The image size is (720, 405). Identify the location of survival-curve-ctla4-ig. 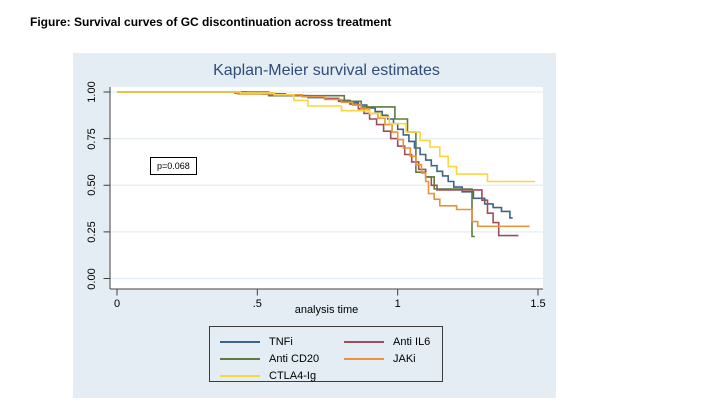
(326, 137).